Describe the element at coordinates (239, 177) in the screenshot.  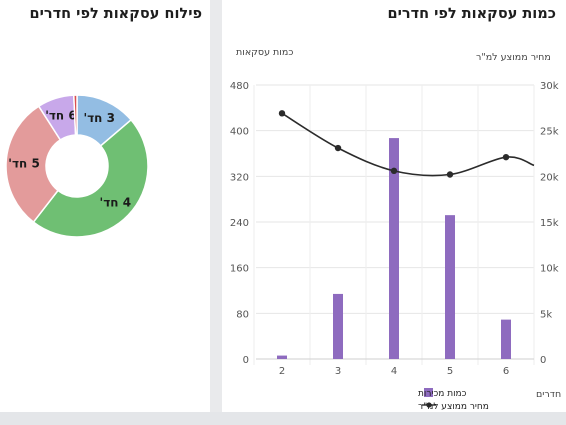
I see `y-left-tick-label: 320` at that location.